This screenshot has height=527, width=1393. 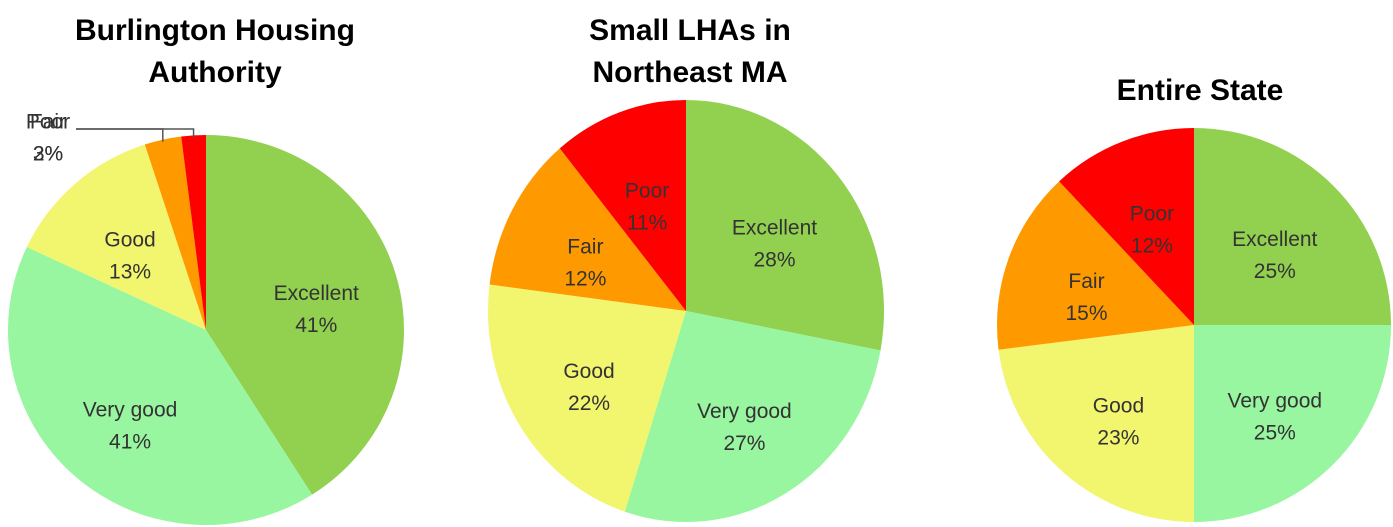 I want to click on data-label: 2%, so click(x=48, y=154).